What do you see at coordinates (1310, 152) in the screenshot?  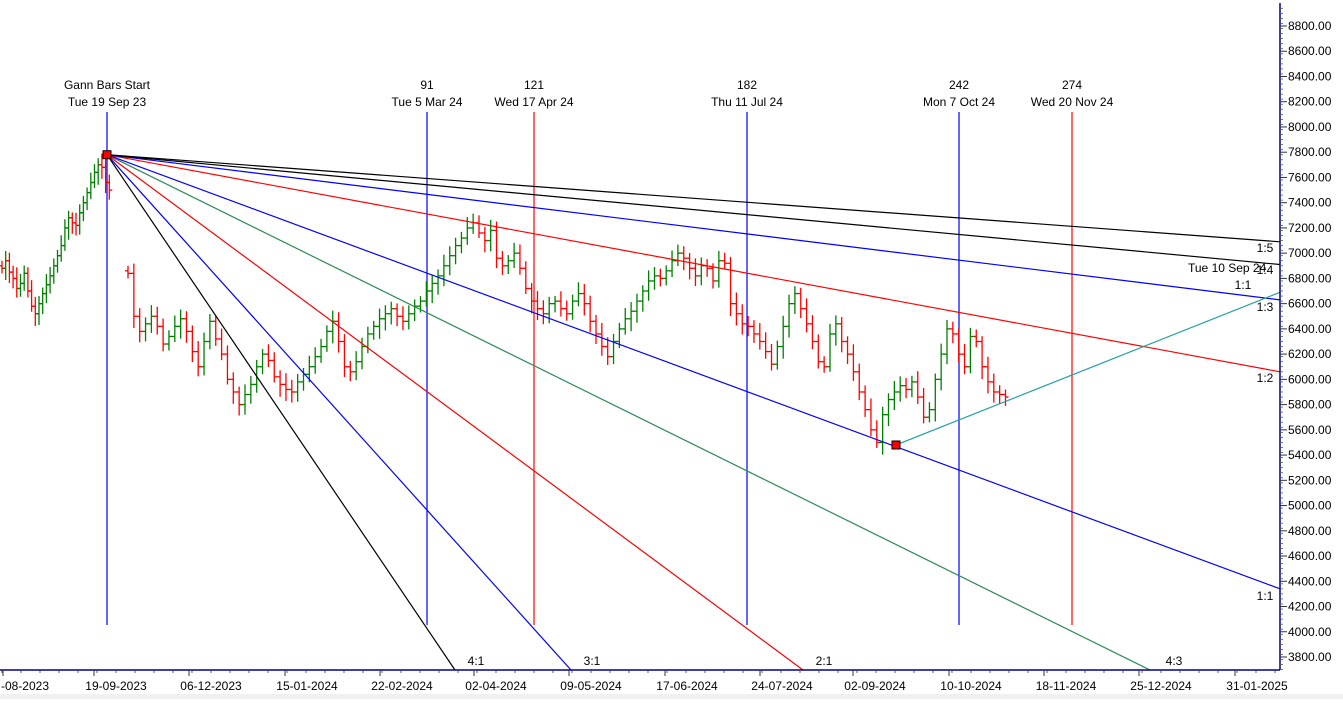 I see `y-tick-label: 7800.00` at bounding box center [1310, 152].